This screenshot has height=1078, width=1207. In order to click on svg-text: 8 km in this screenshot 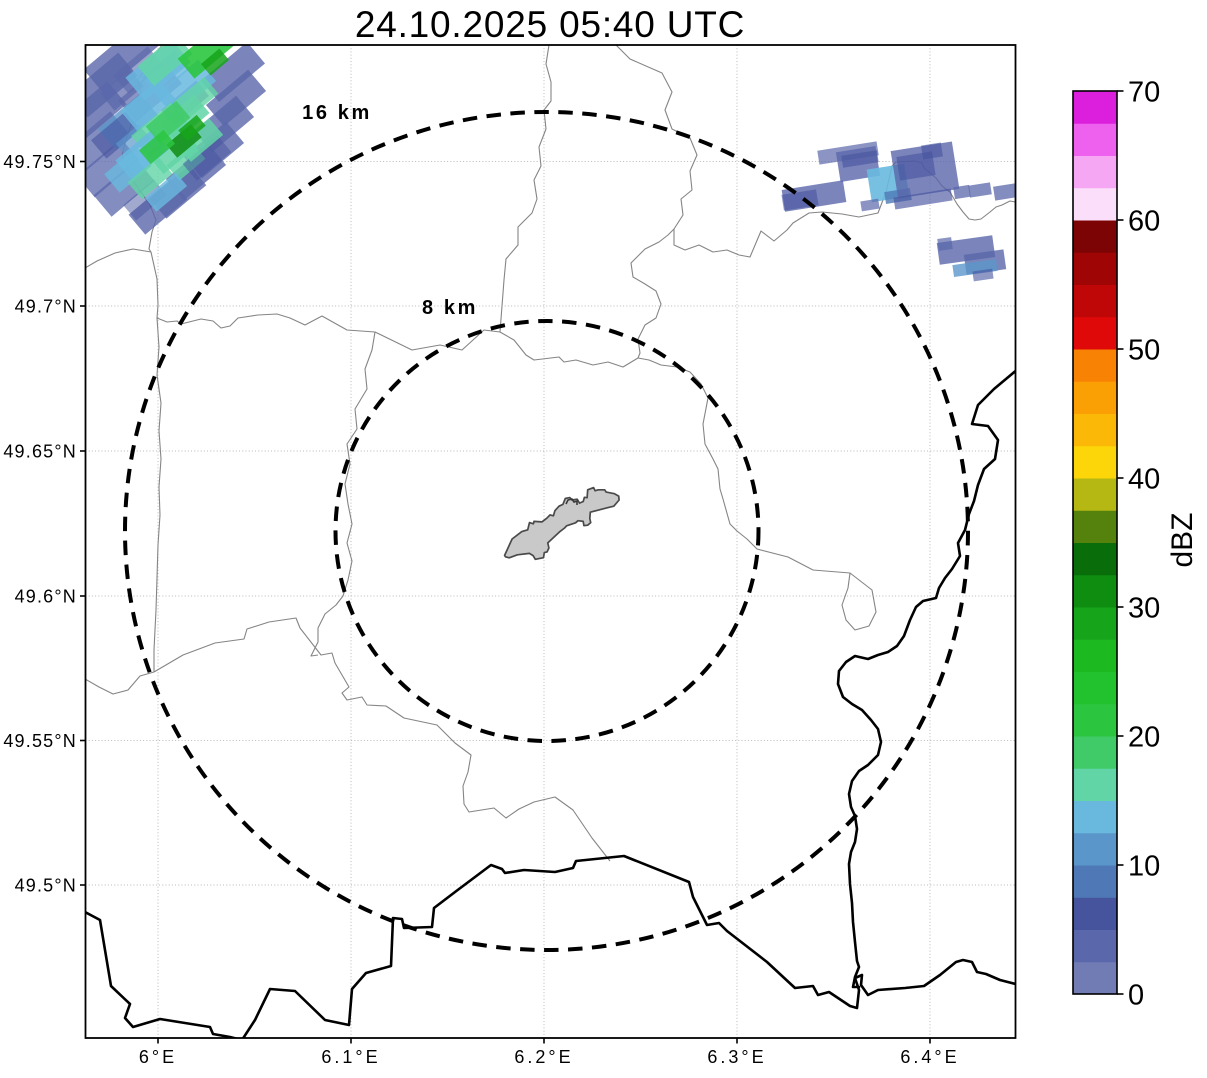, I will do `click(450, 308)`.